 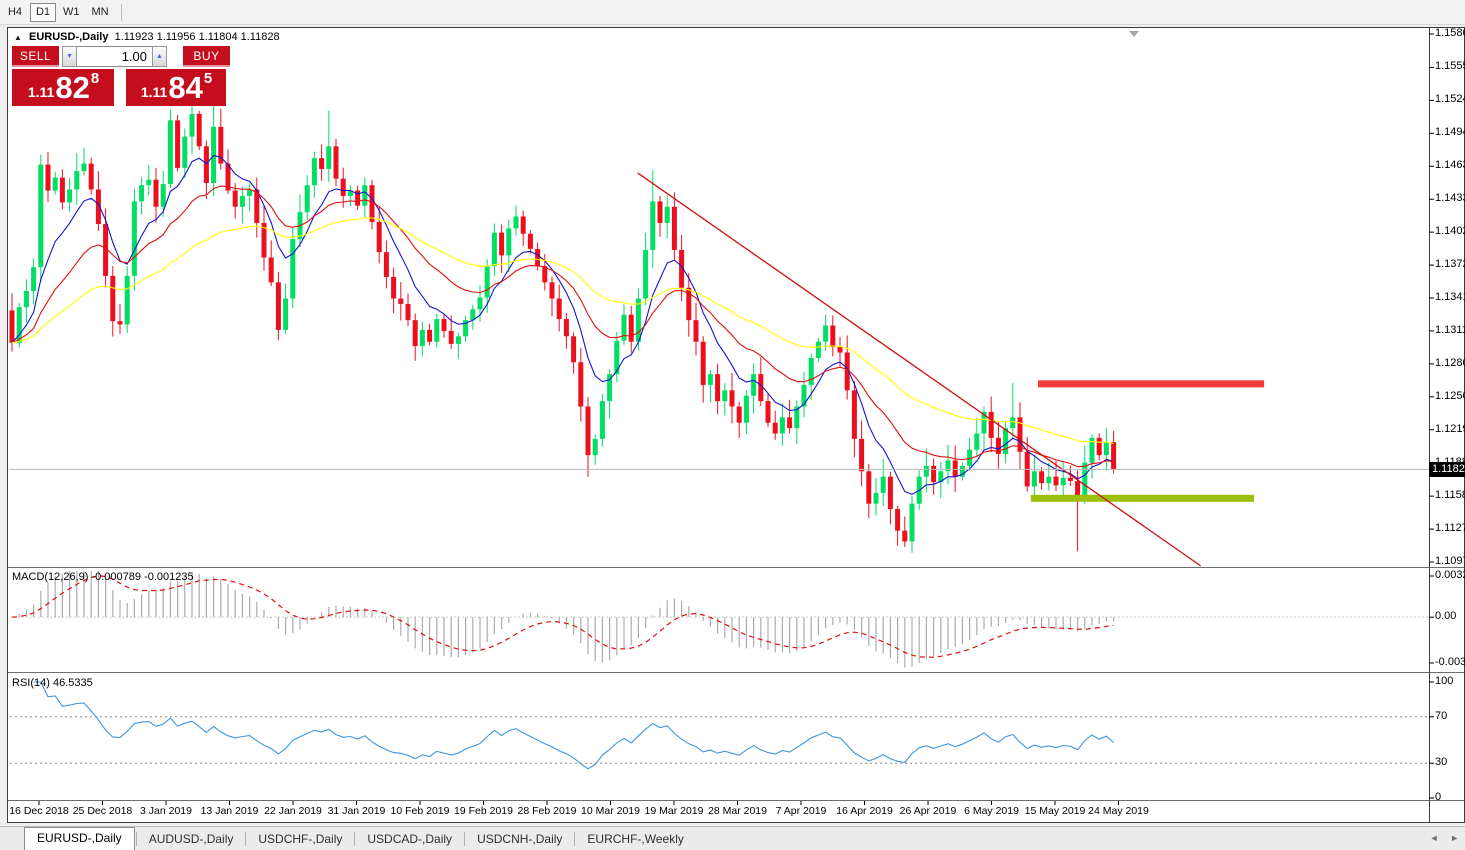 What do you see at coordinates (191, 839) in the screenshot?
I see `tab-audusd-daily: AUDUSD-,Daily` at bounding box center [191, 839].